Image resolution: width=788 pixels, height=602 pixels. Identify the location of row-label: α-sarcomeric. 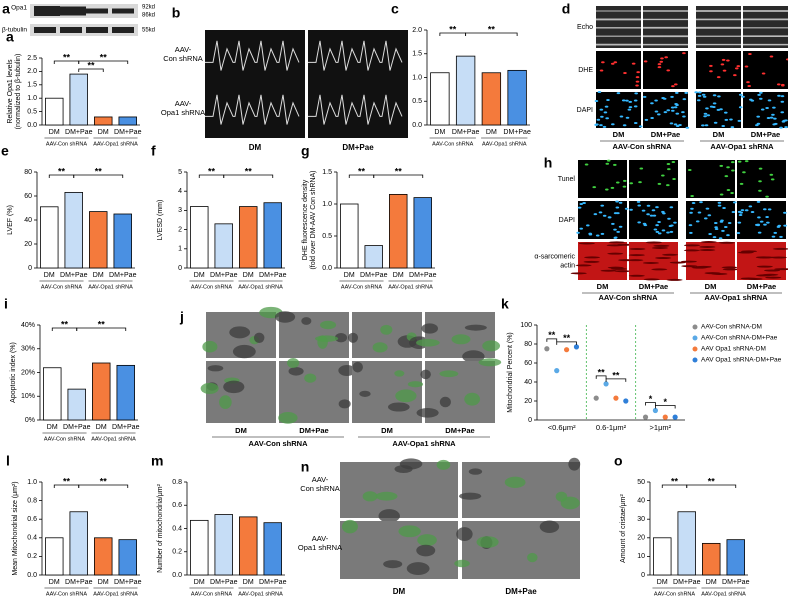
(554, 256).